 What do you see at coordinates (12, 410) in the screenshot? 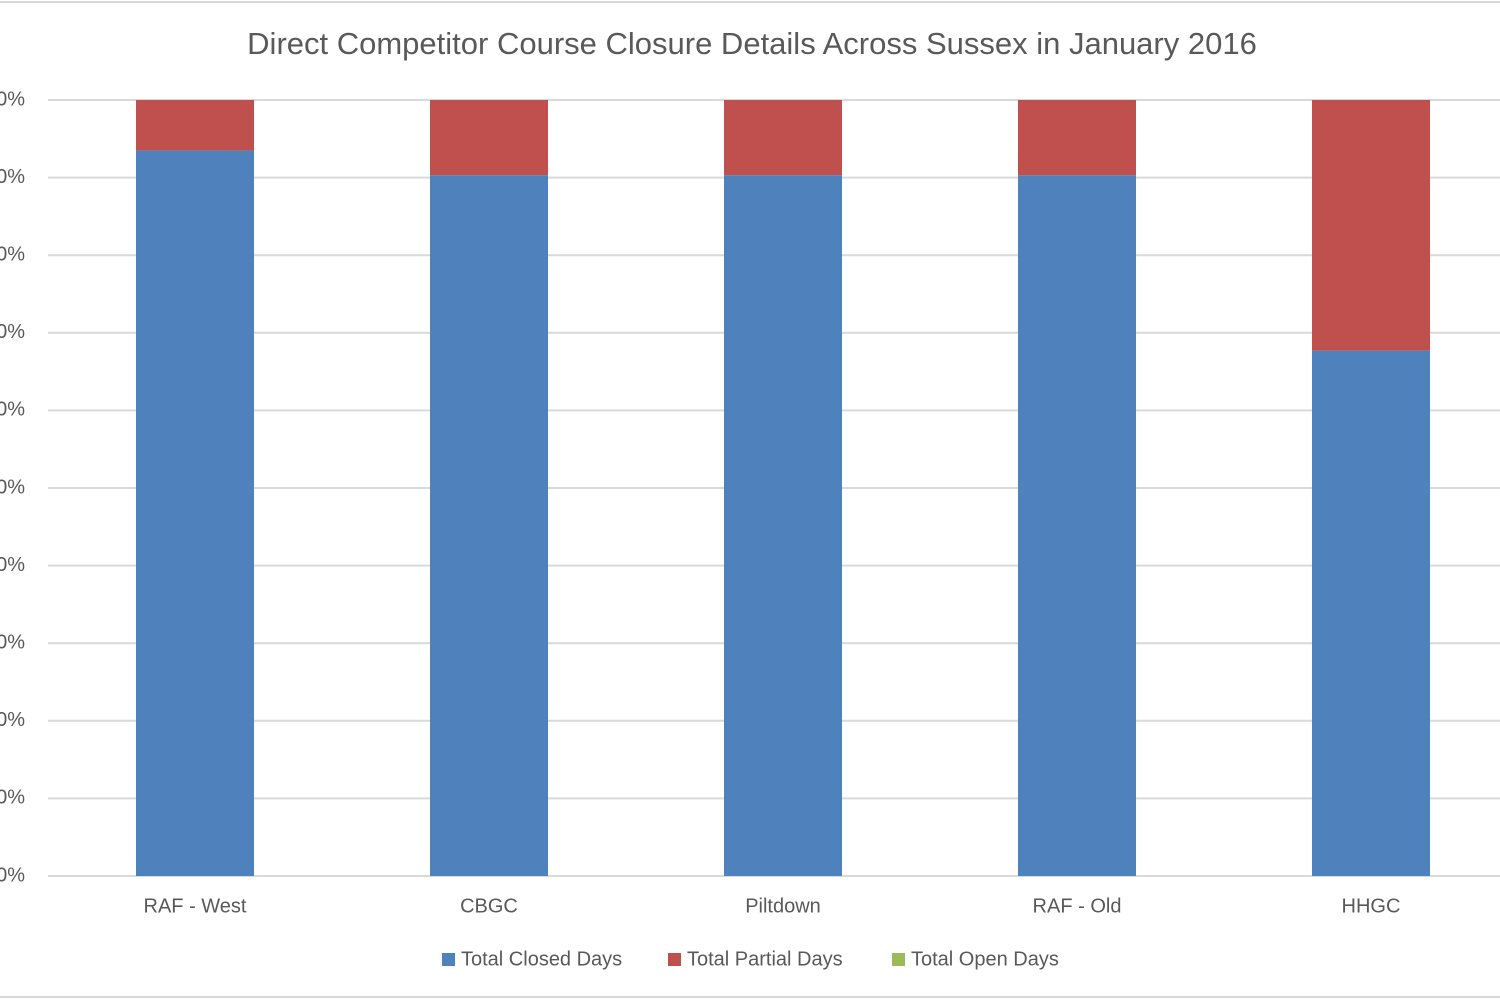
I see `y-tick-label: 60%` at bounding box center [12, 410].